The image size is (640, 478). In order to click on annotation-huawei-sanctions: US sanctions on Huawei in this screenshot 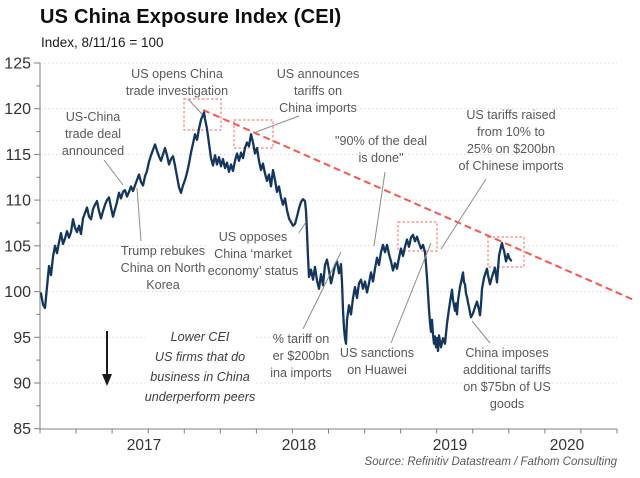, I will do `click(377, 362)`.